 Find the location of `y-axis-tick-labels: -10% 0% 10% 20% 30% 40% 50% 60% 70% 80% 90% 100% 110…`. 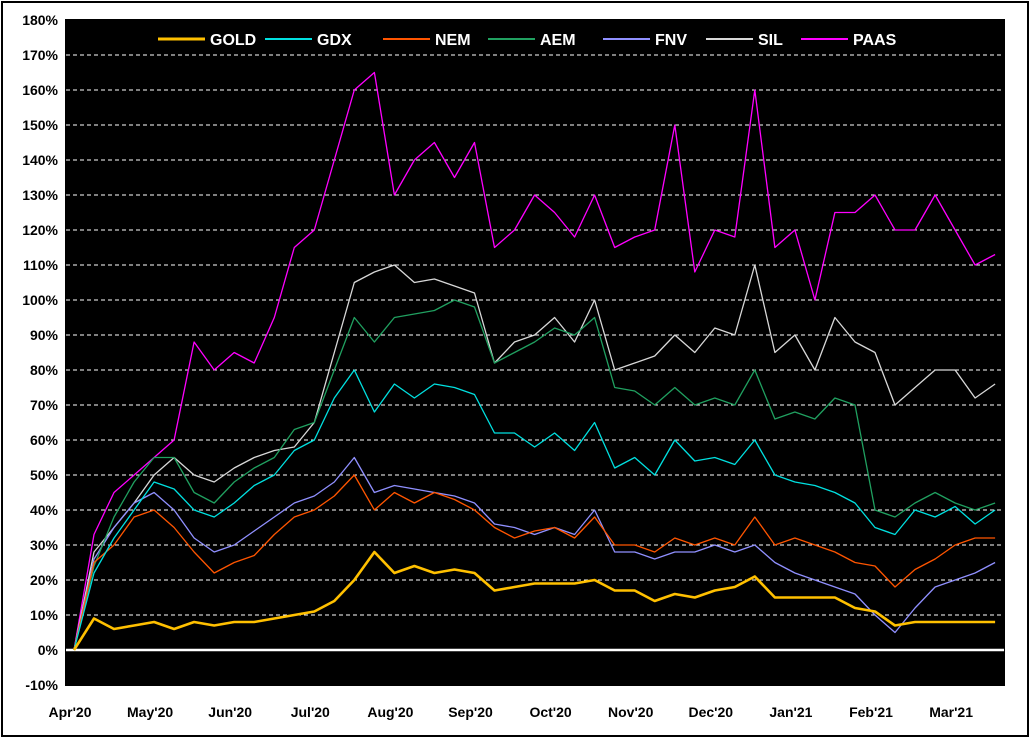

y-axis-tick-labels: -10% 0% 10% 20% 30% 40% 50% 60% 70% 80% 90% 100% 110… is located at coordinates (40, 352).